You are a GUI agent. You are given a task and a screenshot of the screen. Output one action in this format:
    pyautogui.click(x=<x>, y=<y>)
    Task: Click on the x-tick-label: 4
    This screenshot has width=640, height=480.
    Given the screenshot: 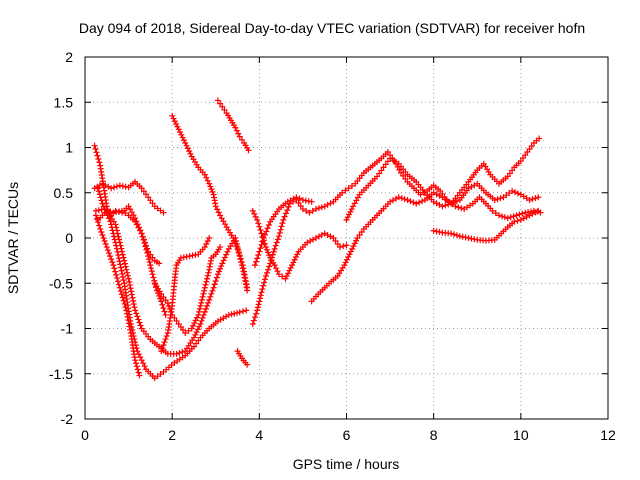 What is the action you would take?
    pyautogui.click(x=259, y=435)
    